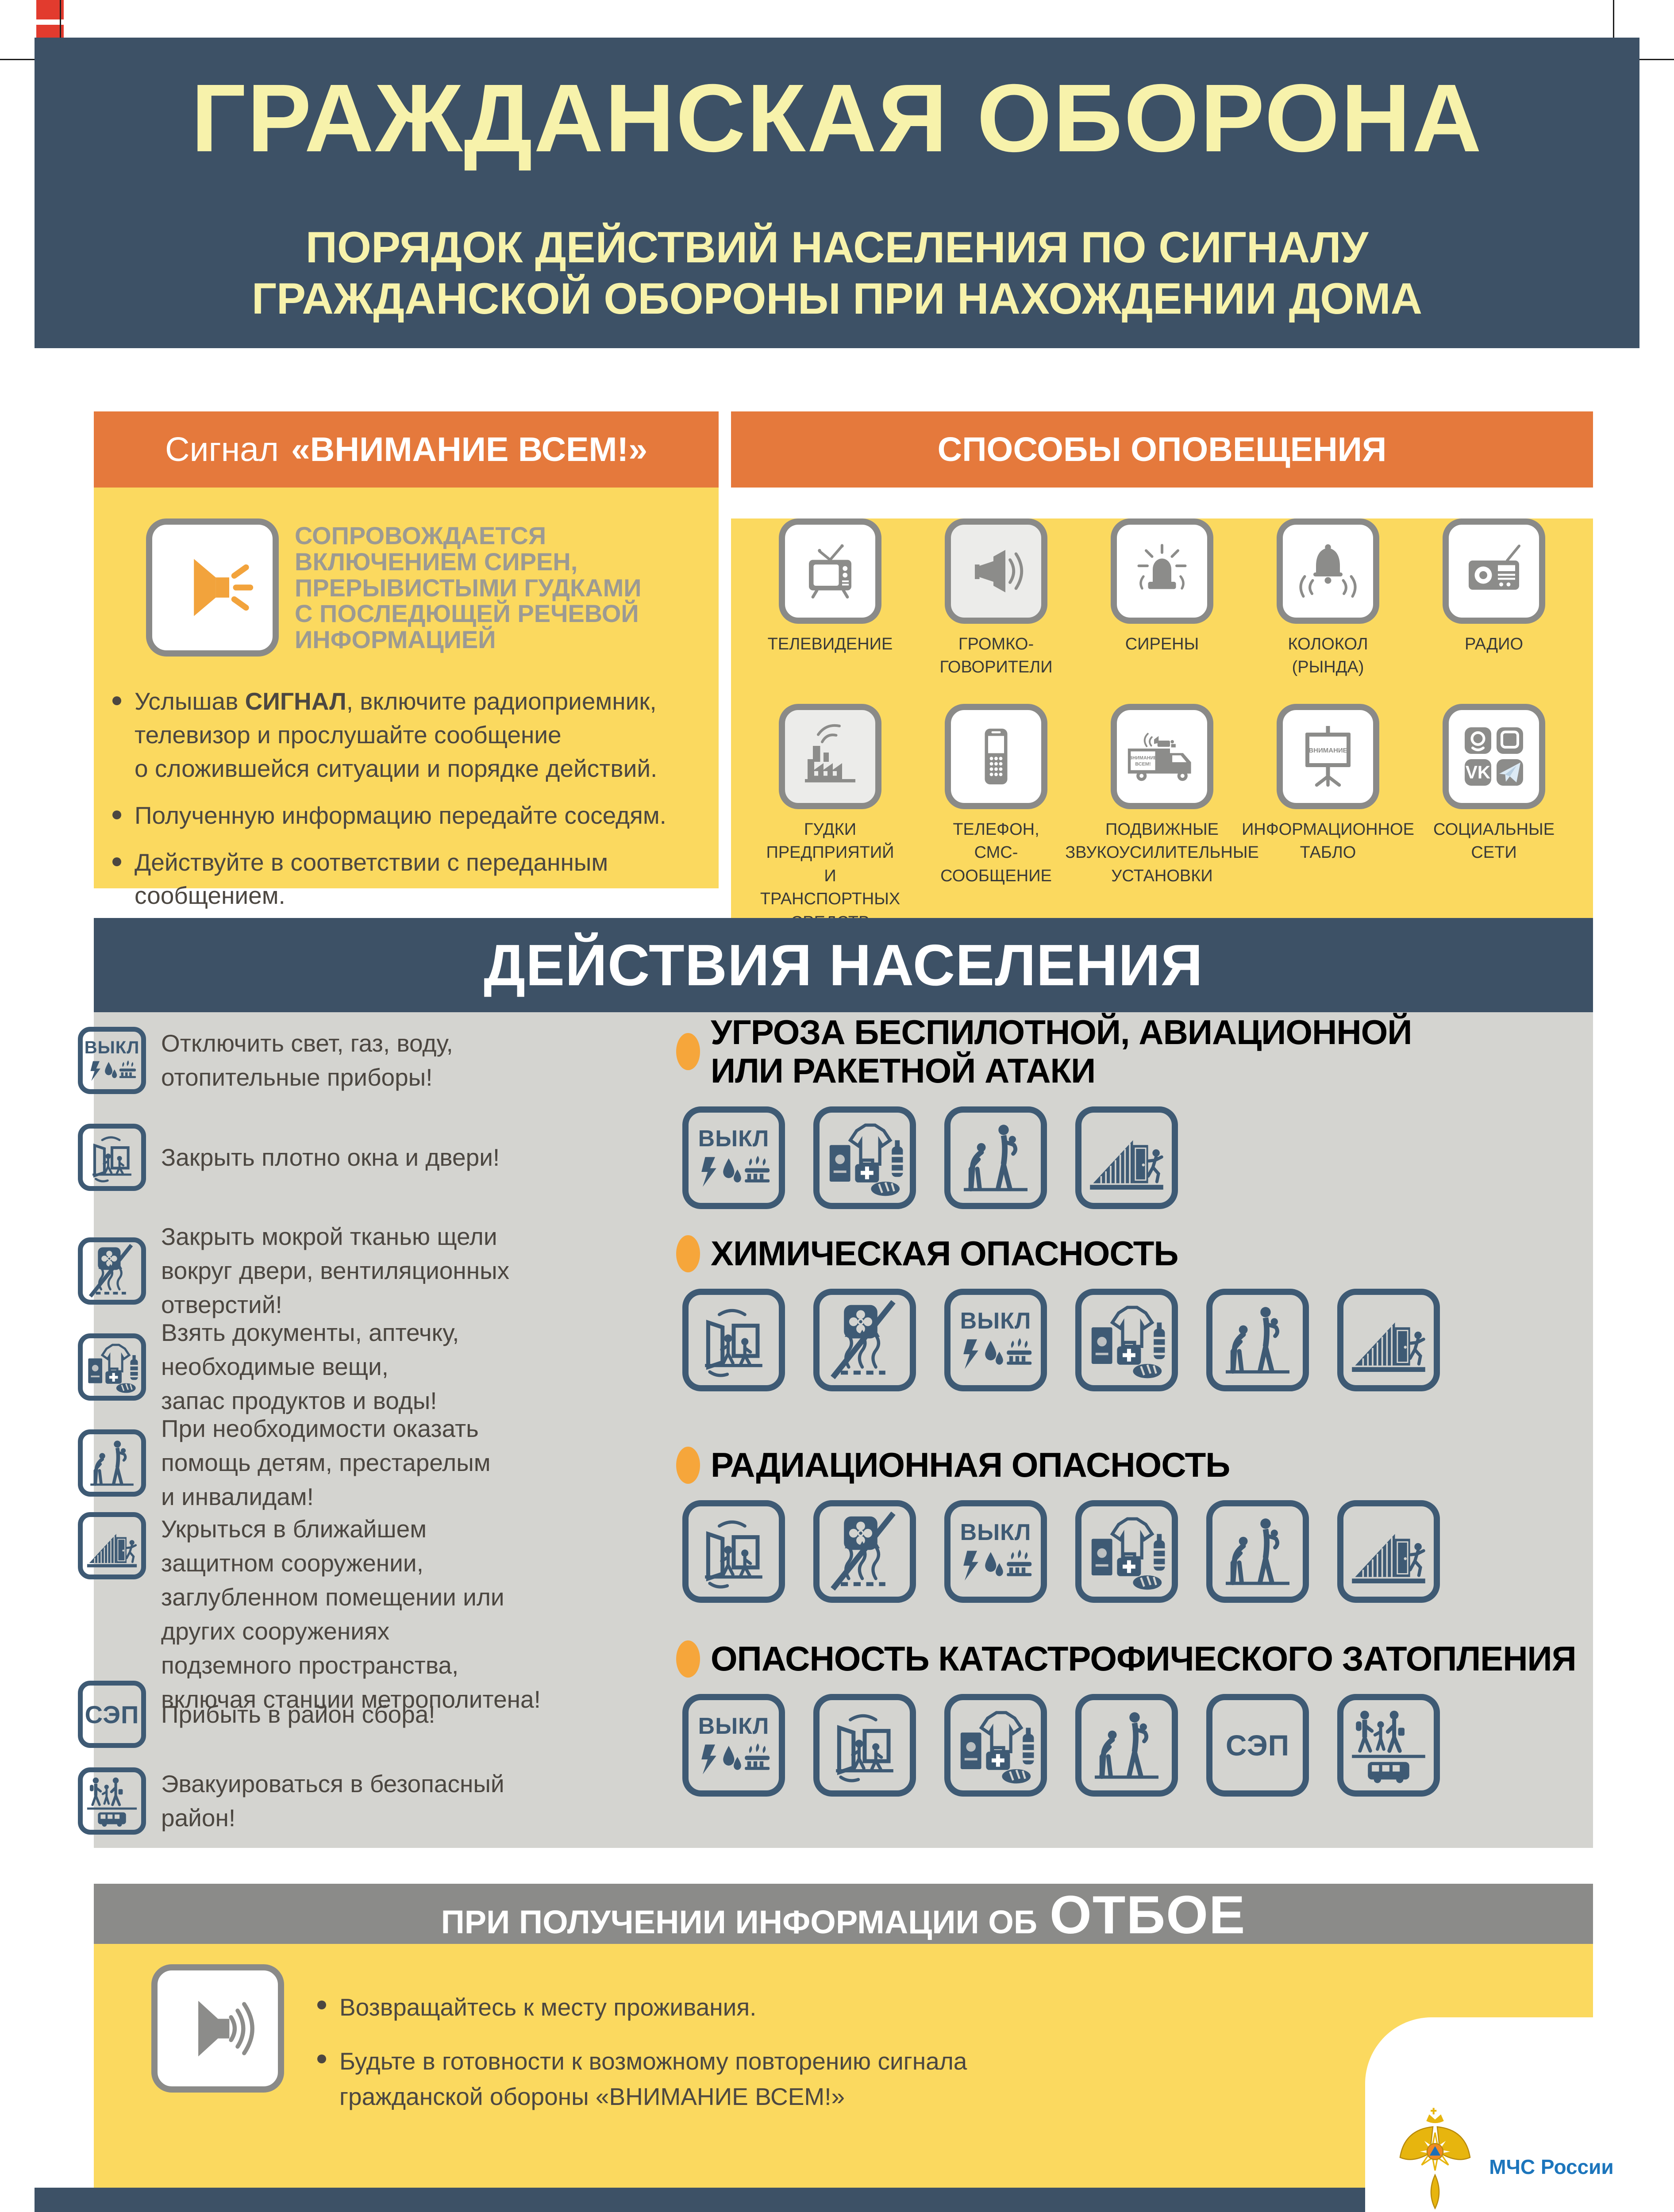  I want to click on notify-item-label: ГРОМКО- ГОВОРИТЕЛИ, so click(996, 656).